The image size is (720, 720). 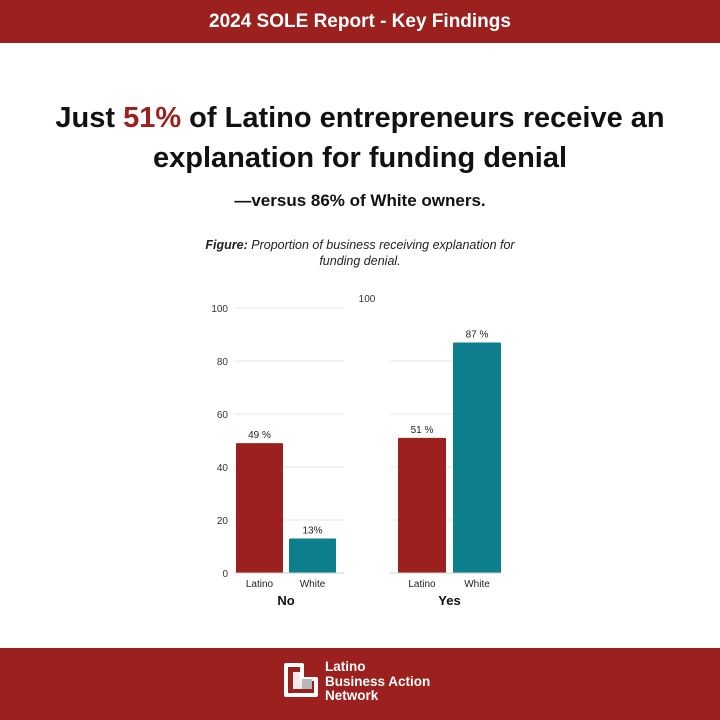 I want to click on data-label: 51 %, so click(x=422, y=430).